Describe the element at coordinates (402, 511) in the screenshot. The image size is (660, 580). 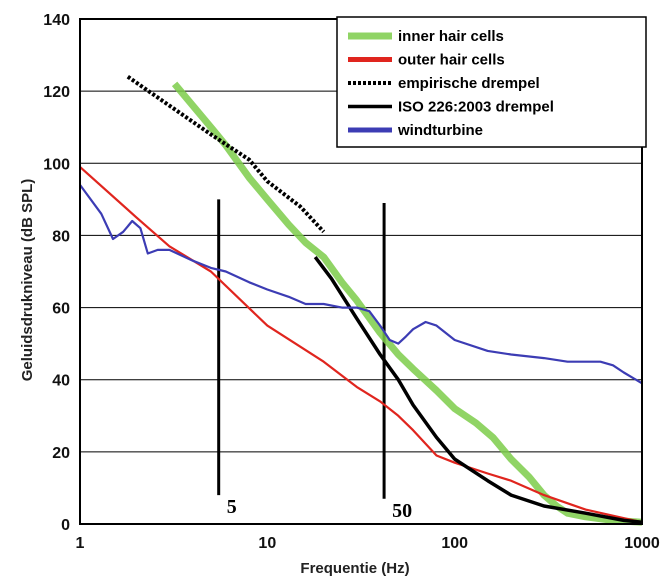
I see `marker-label: 50` at that location.